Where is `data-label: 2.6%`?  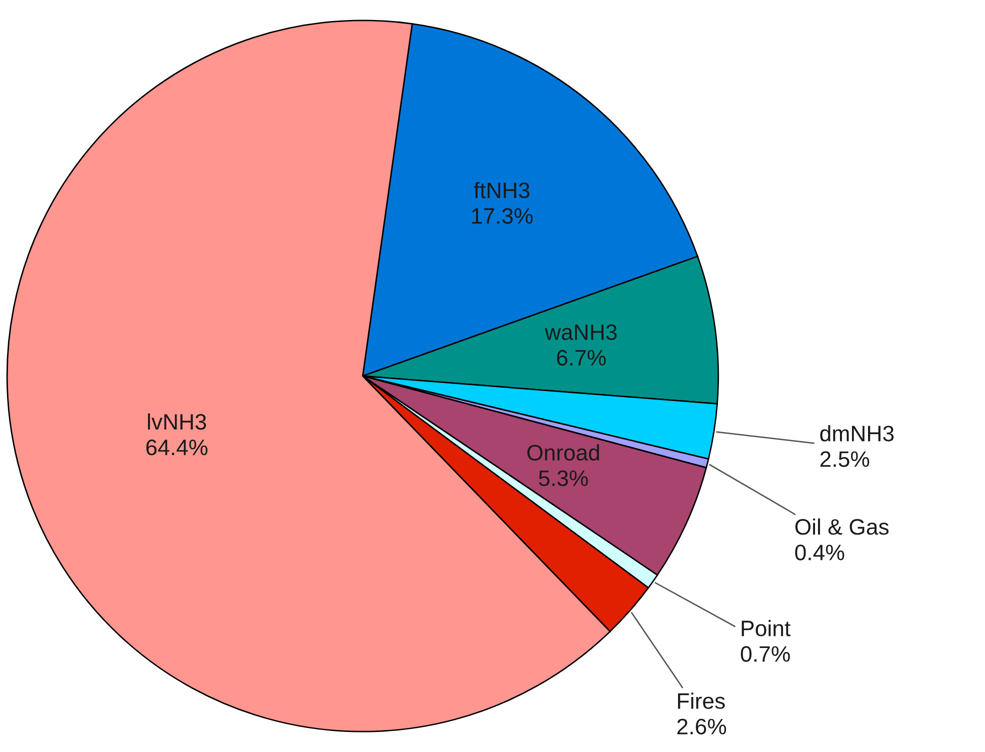
data-label: 2.6% is located at coordinates (701, 726).